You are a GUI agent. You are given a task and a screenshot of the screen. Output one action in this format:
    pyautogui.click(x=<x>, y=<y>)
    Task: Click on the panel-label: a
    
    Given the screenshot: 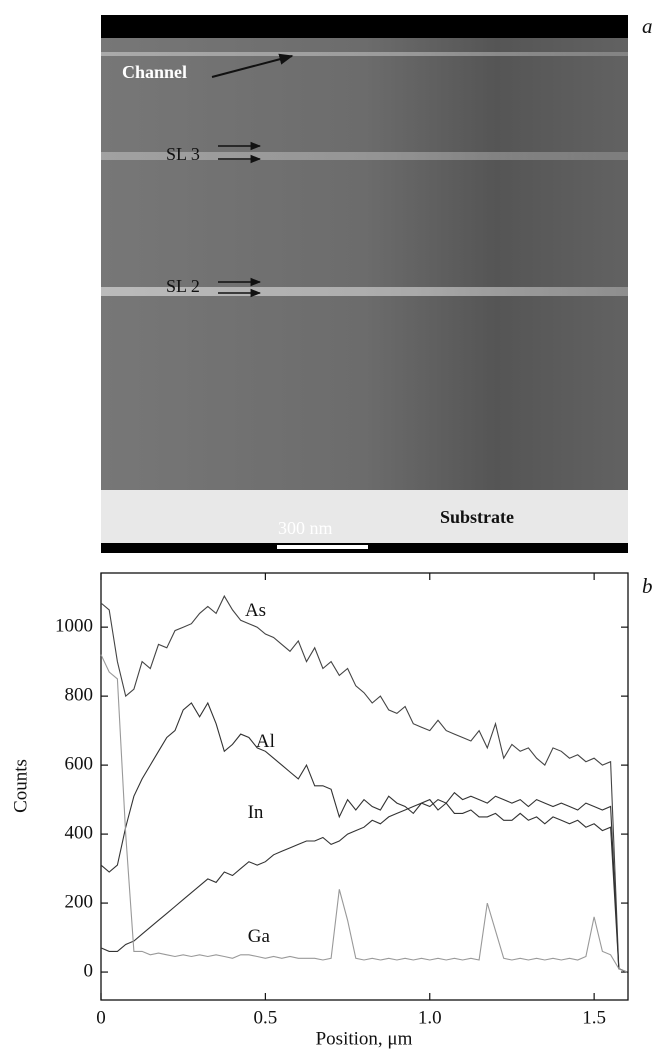 What is the action you would take?
    pyautogui.click(x=647, y=26)
    